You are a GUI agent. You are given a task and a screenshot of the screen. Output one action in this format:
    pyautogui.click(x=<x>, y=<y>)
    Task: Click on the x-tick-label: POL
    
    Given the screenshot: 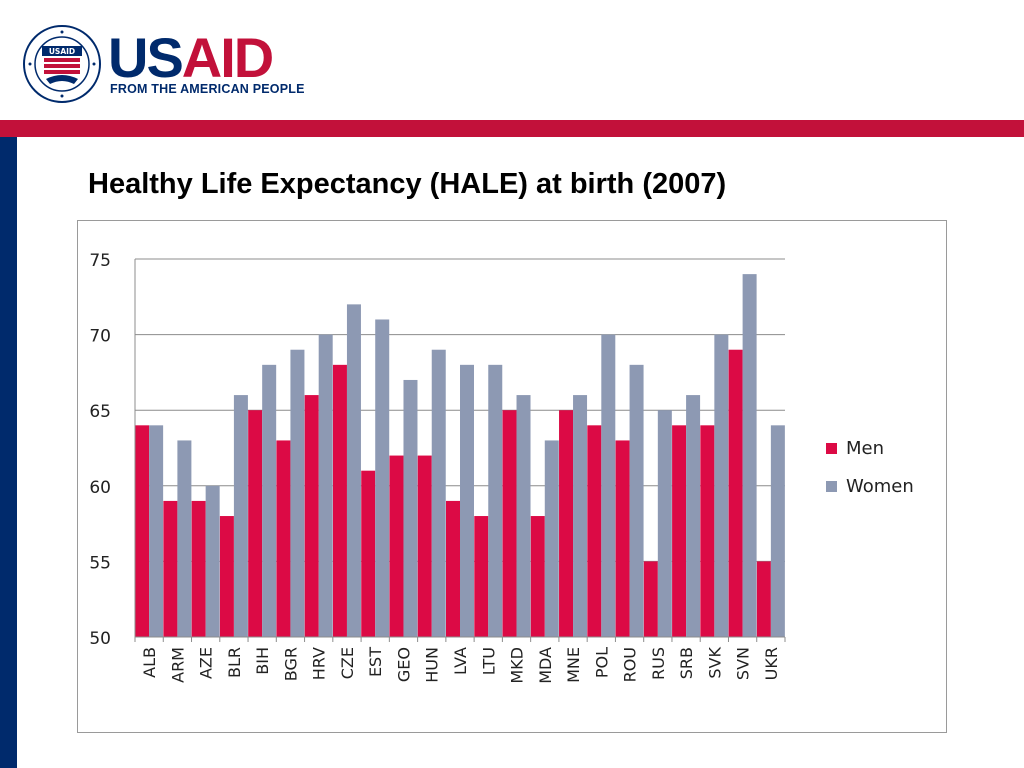 What is the action you would take?
    pyautogui.click(x=601, y=662)
    